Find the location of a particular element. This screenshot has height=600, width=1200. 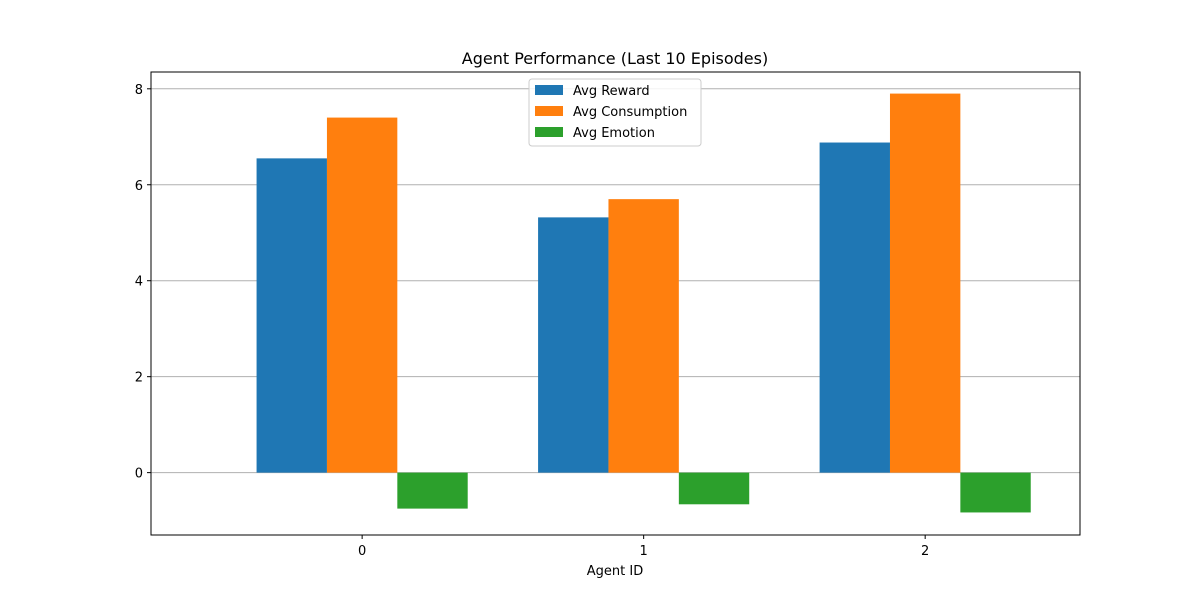

x-tick-label: 0 is located at coordinates (362, 551).